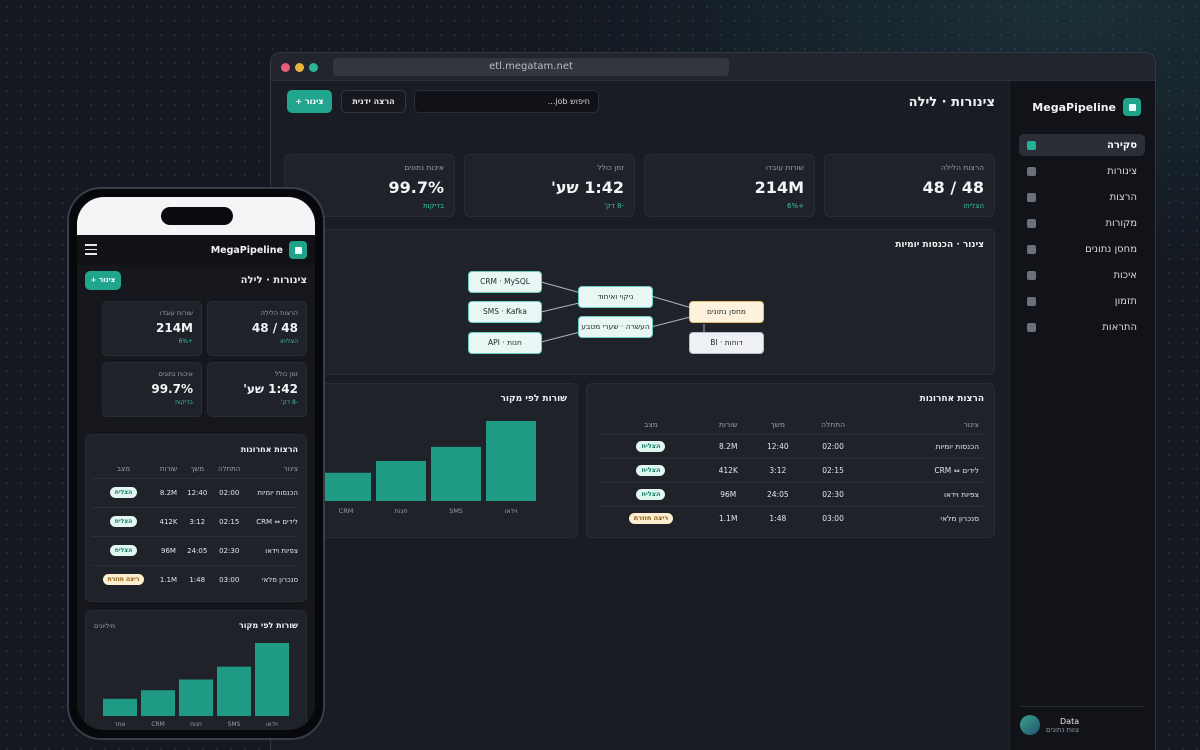 The image size is (1200, 750). I want to click on column-header: מצב, so click(123, 469).